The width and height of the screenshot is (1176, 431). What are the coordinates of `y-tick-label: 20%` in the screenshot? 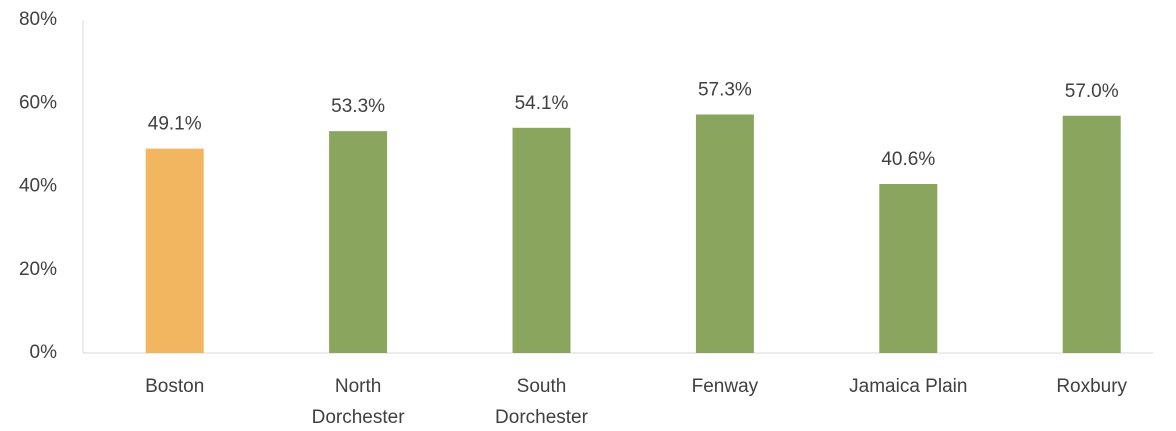 It's located at (38, 269).